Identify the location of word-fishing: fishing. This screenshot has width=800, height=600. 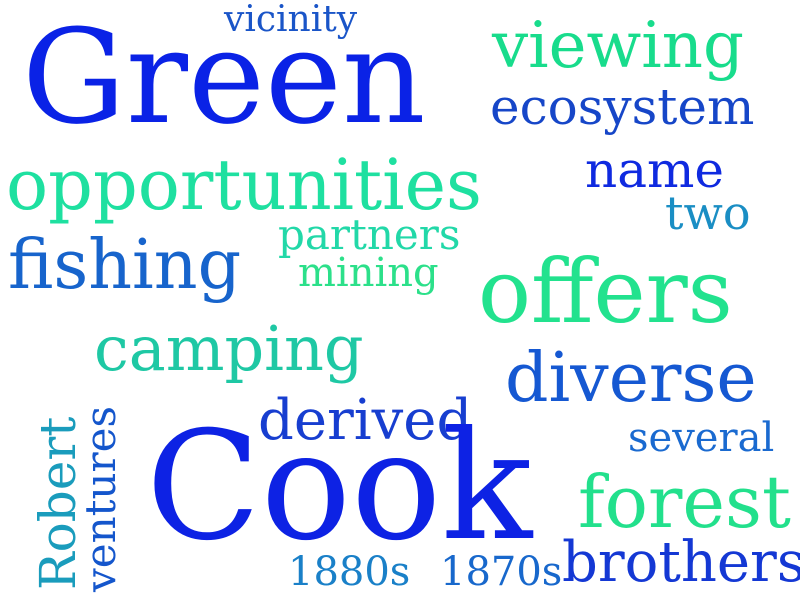
(125, 265).